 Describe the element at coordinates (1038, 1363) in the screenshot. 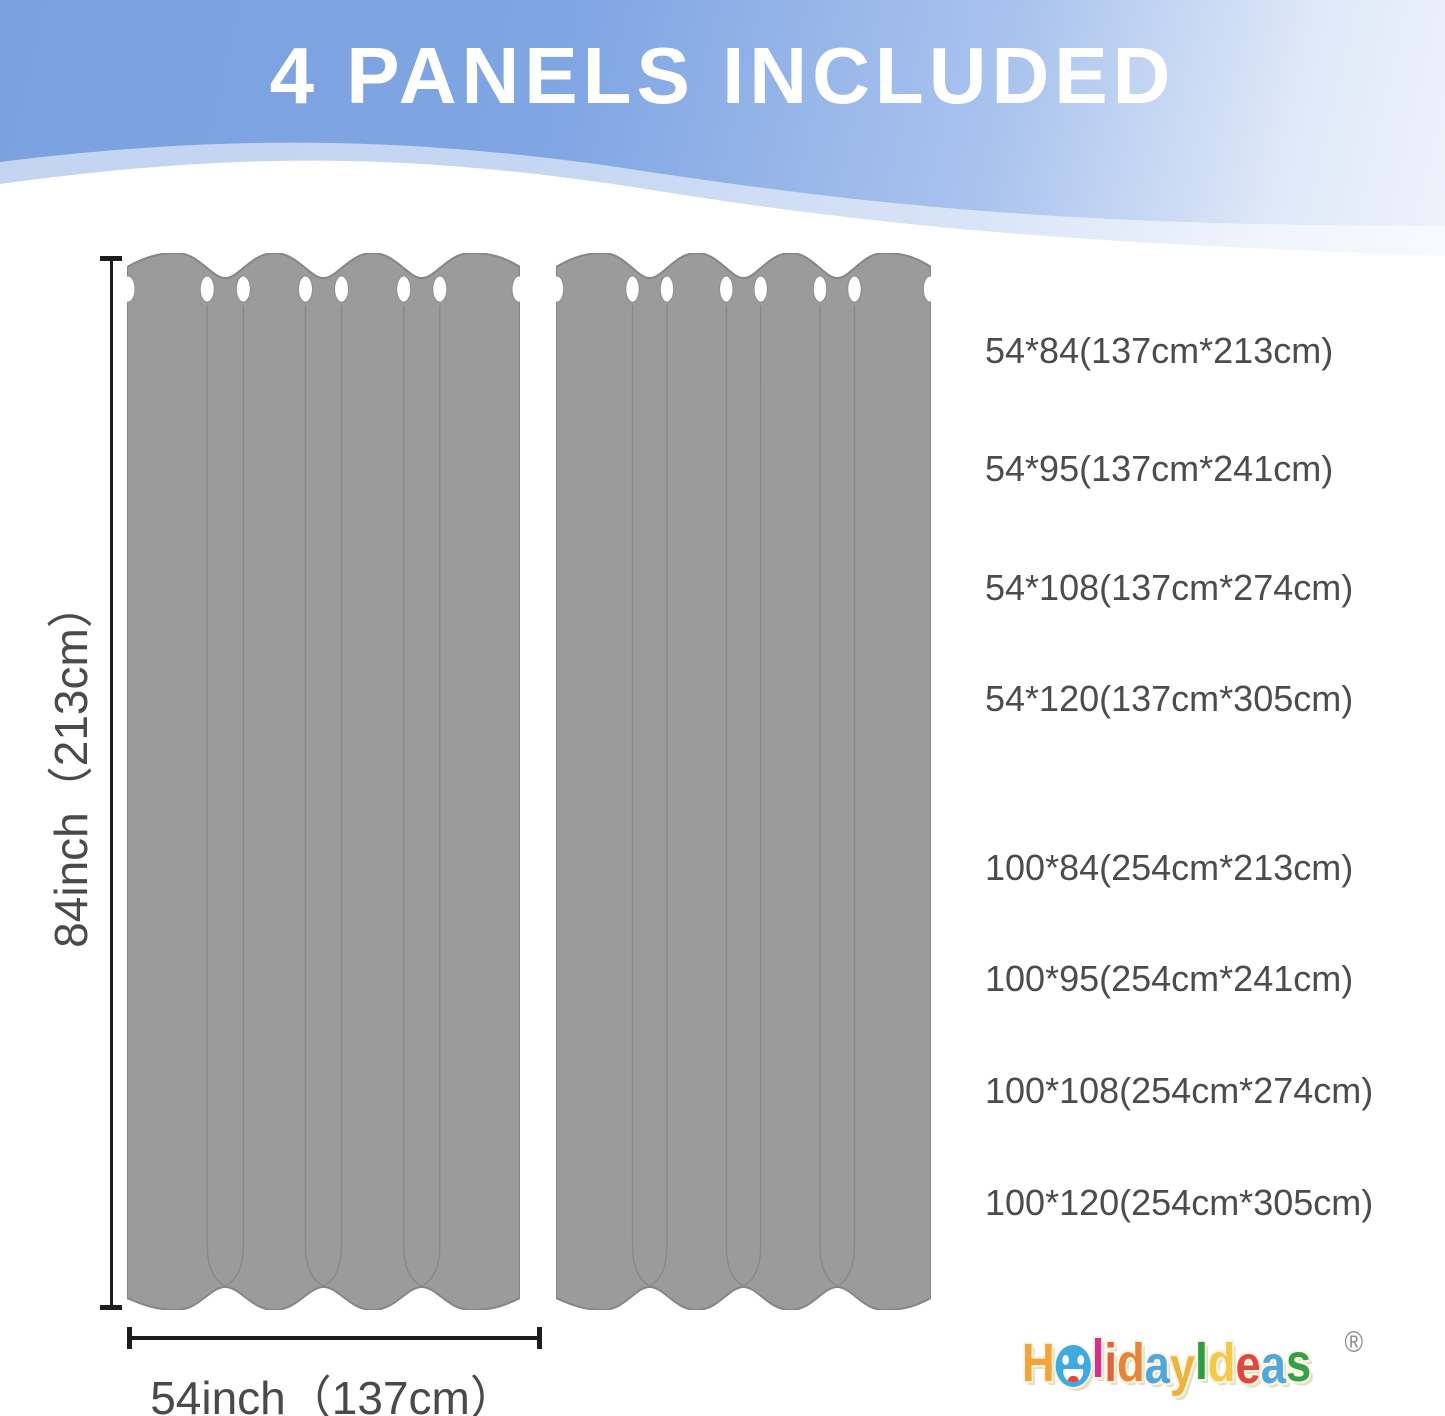

I see `logo-letter: H` at that location.